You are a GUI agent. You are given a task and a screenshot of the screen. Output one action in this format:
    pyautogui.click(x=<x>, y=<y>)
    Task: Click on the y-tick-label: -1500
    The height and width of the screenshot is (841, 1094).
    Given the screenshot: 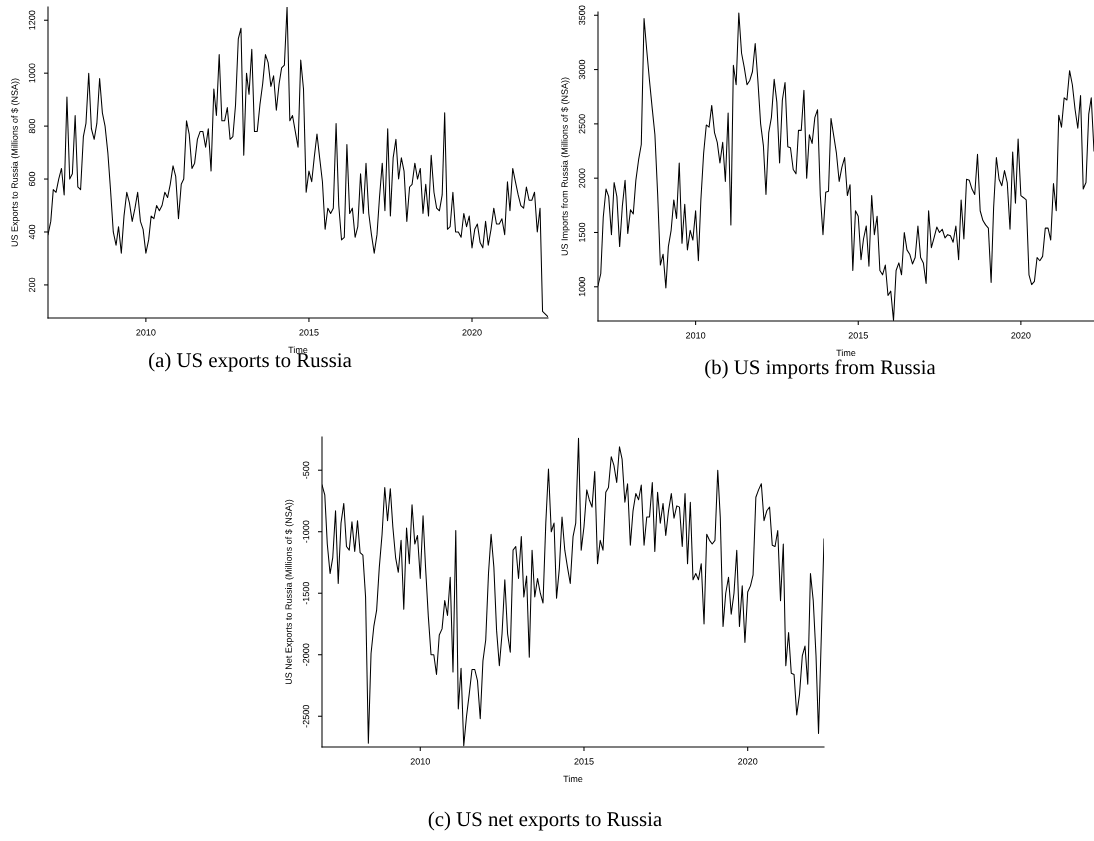 What is the action you would take?
    pyautogui.click(x=306, y=593)
    